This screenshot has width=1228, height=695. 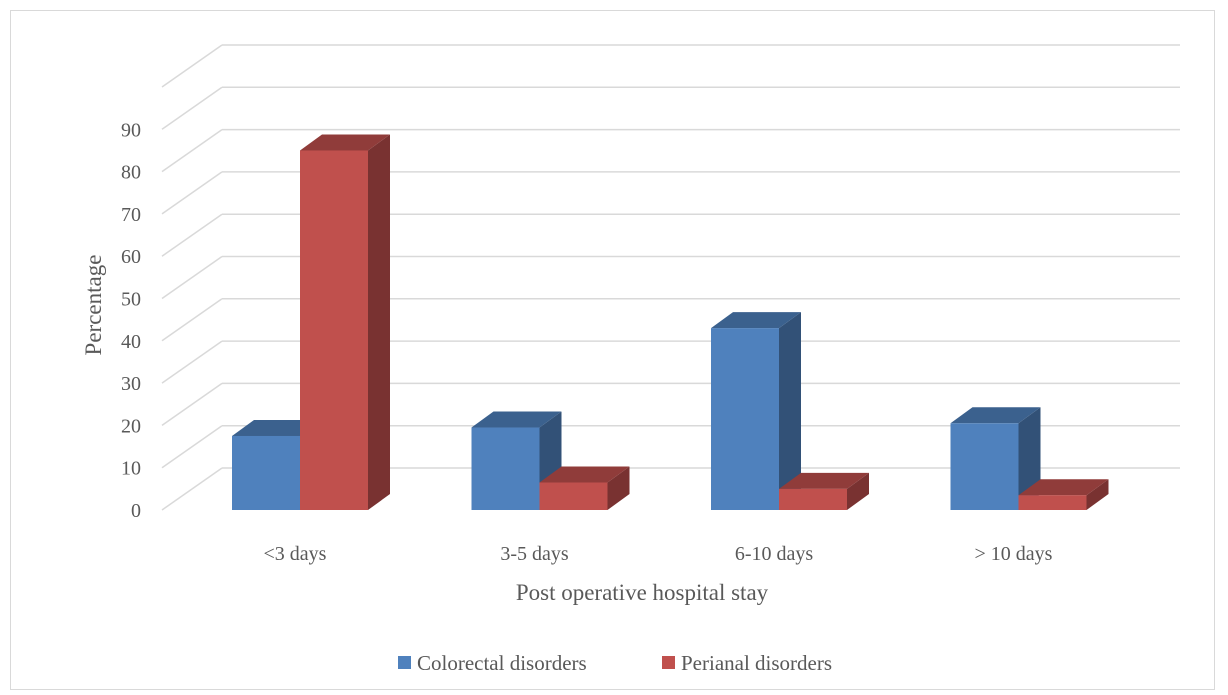 I want to click on y-axis-title: Percentage, so click(x=93, y=305).